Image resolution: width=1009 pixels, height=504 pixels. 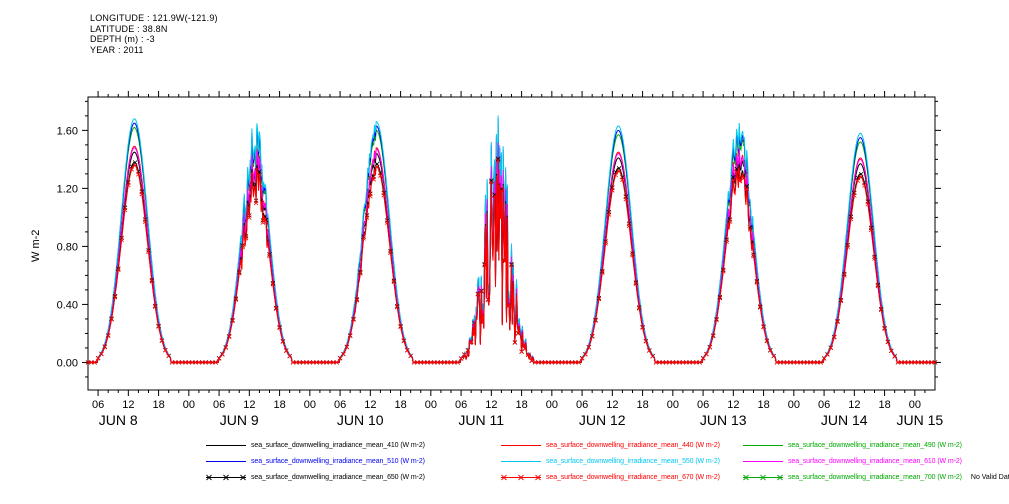 I want to click on day-label: JUN 14, so click(x=844, y=420).